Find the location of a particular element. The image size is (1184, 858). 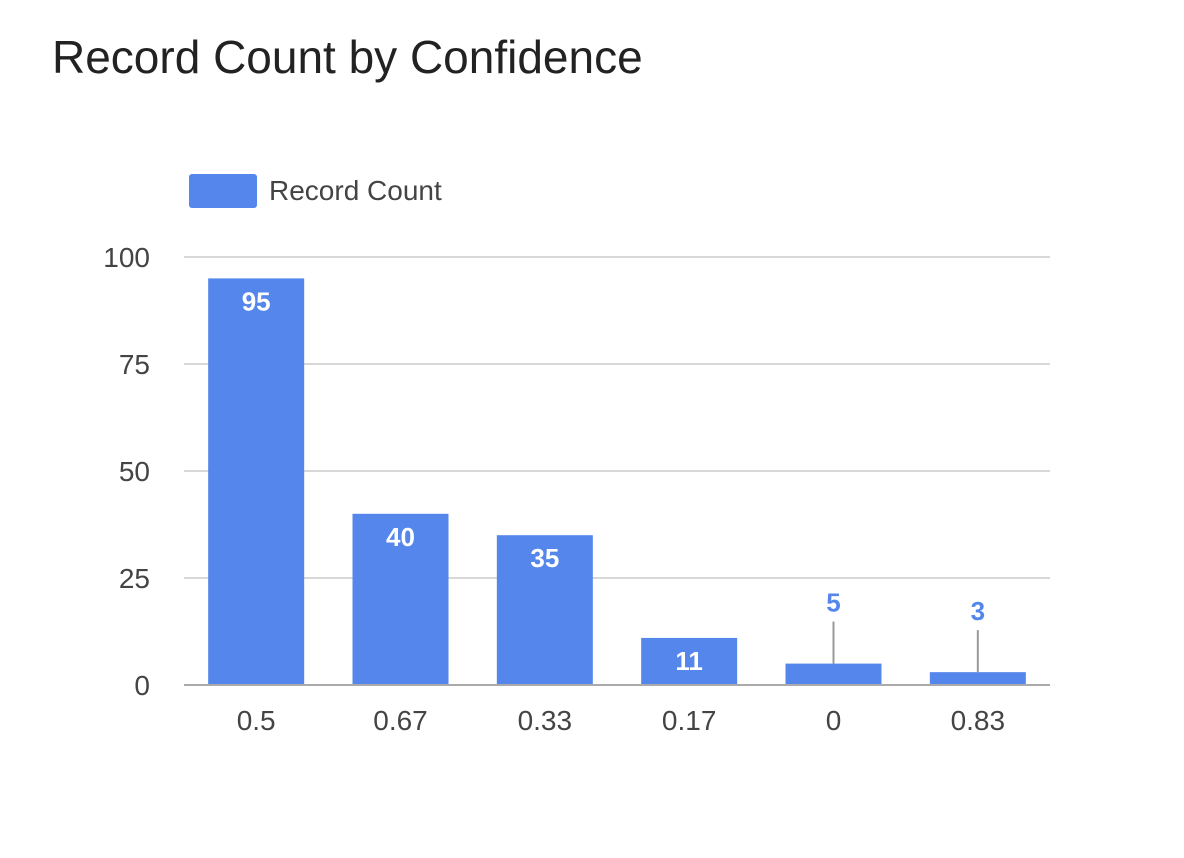

x-tick-label: 0 is located at coordinates (834, 720).